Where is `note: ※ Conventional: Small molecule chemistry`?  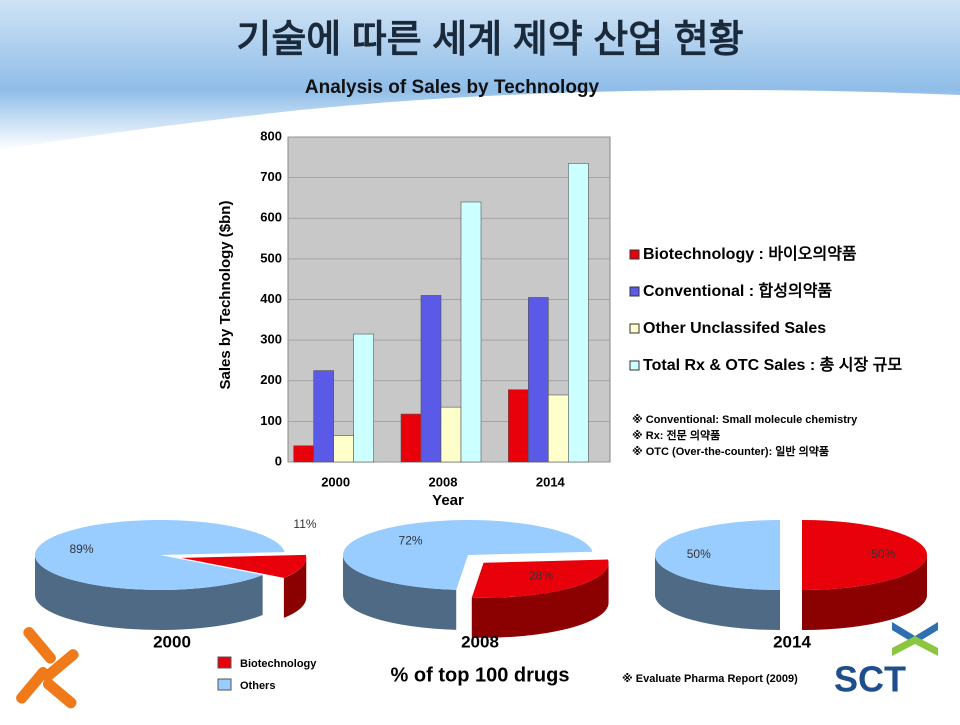 note: ※ Conventional: Small molecule chemistry is located at coordinates (745, 420).